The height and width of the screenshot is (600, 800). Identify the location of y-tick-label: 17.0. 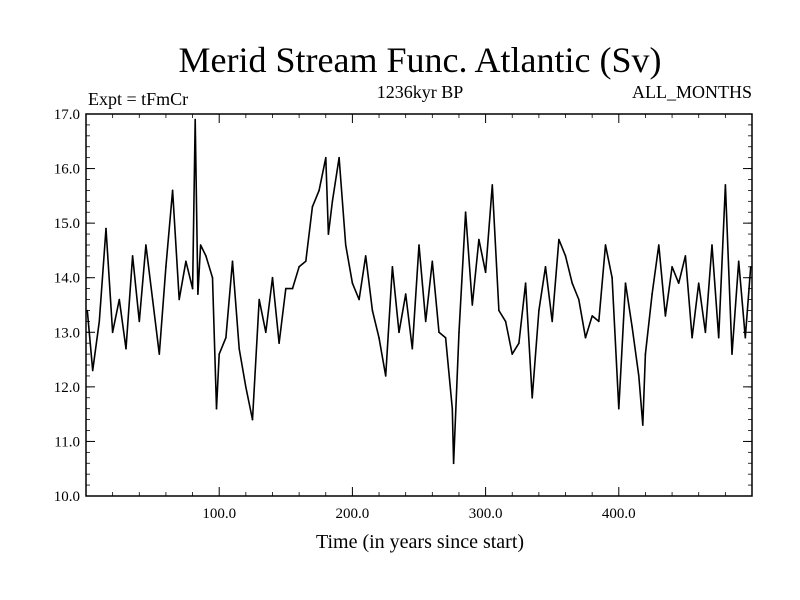
(67, 115).